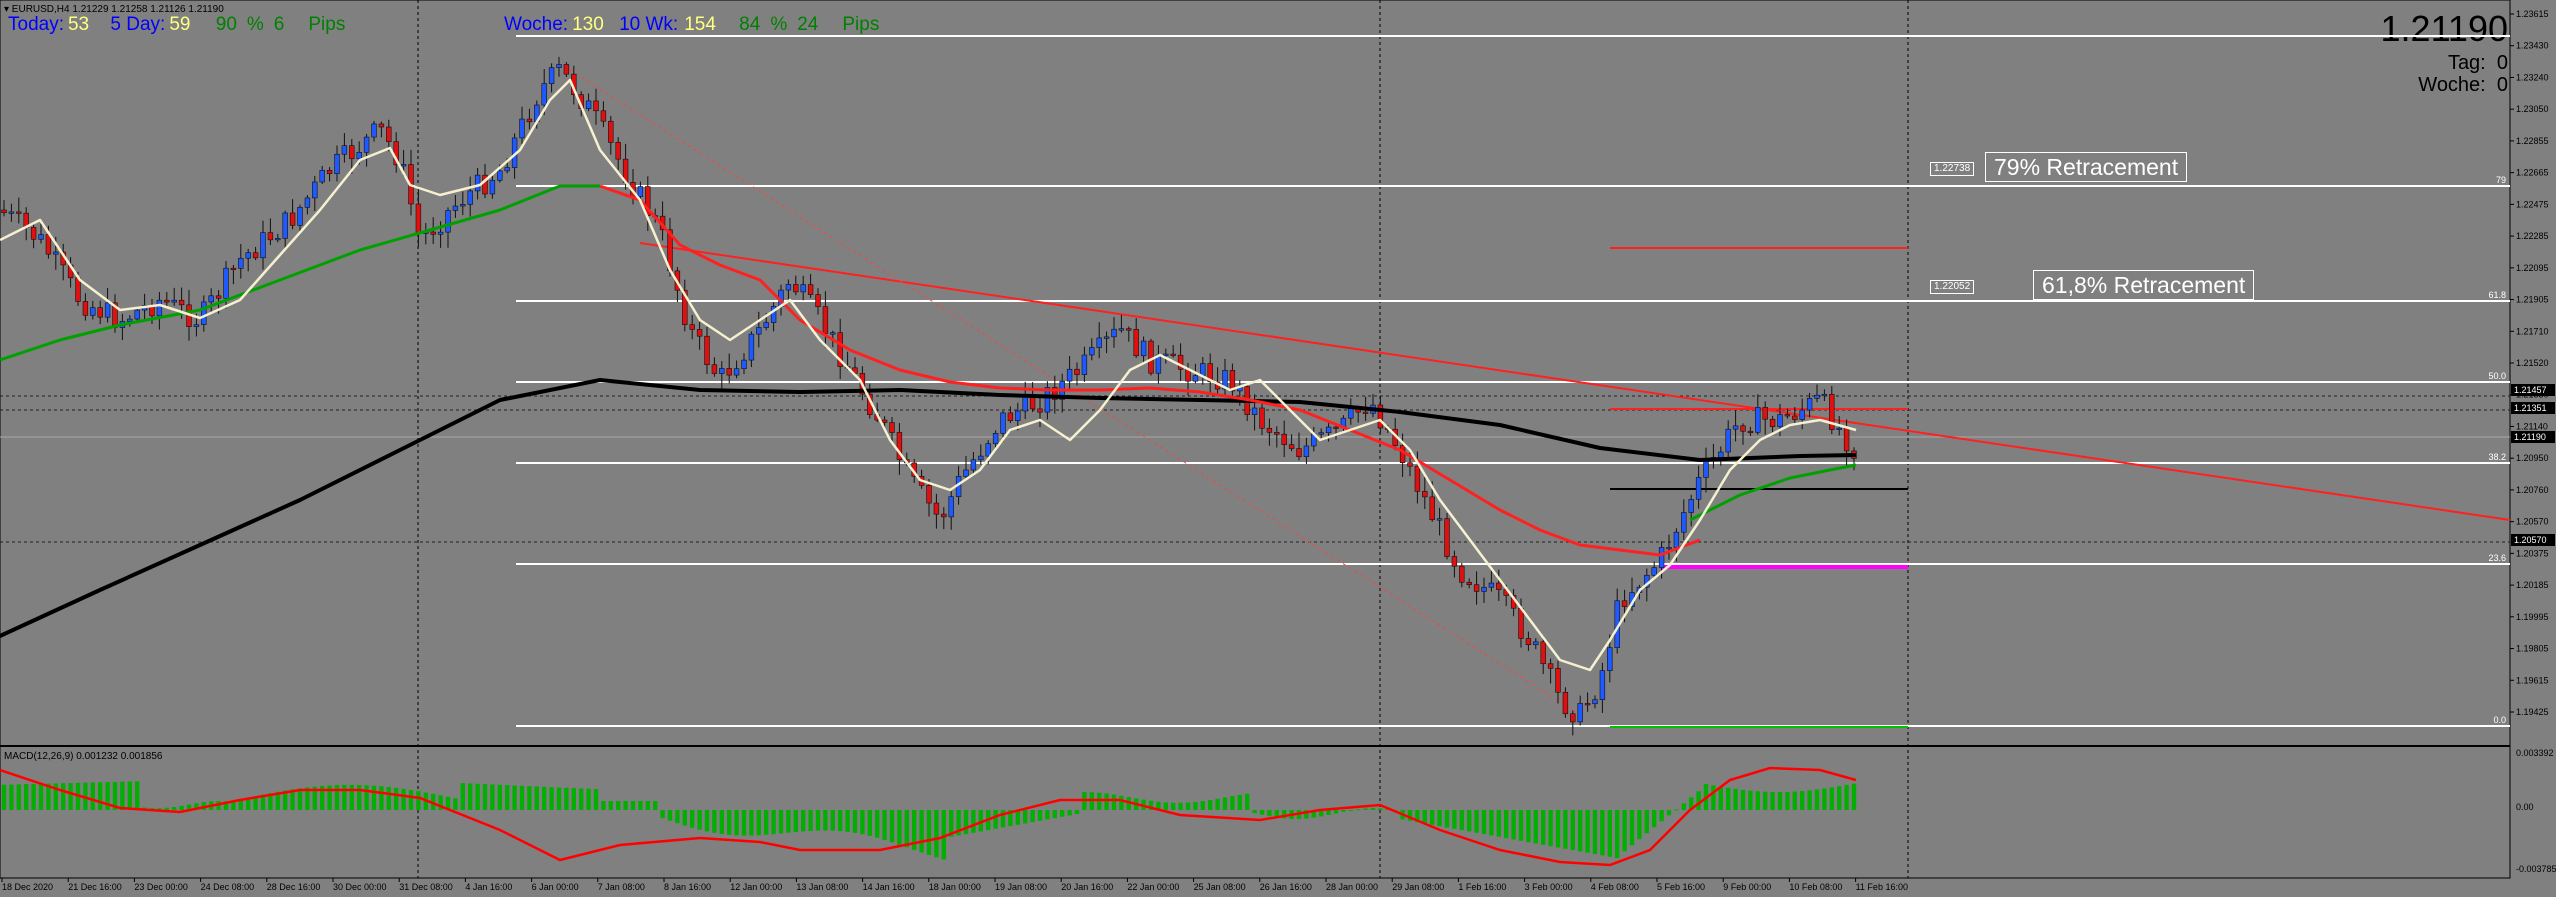  I want to click on time-tick-label: 11 Feb 16:00, so click(1882, 887).